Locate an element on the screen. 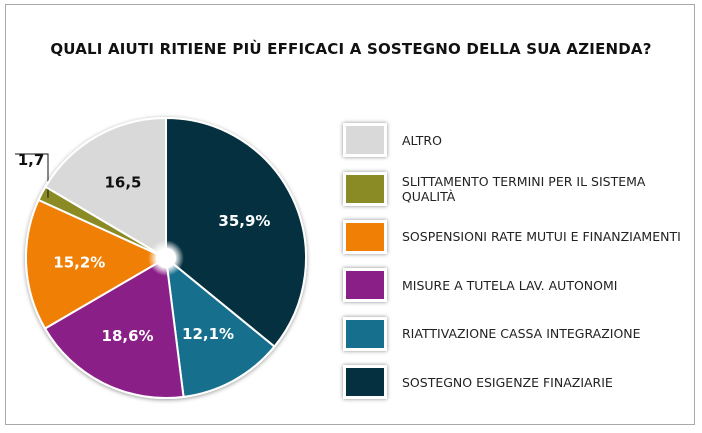 This screenshot has width=702, height=433. slice-label: 12,1% is located at coordinates (208, 334).